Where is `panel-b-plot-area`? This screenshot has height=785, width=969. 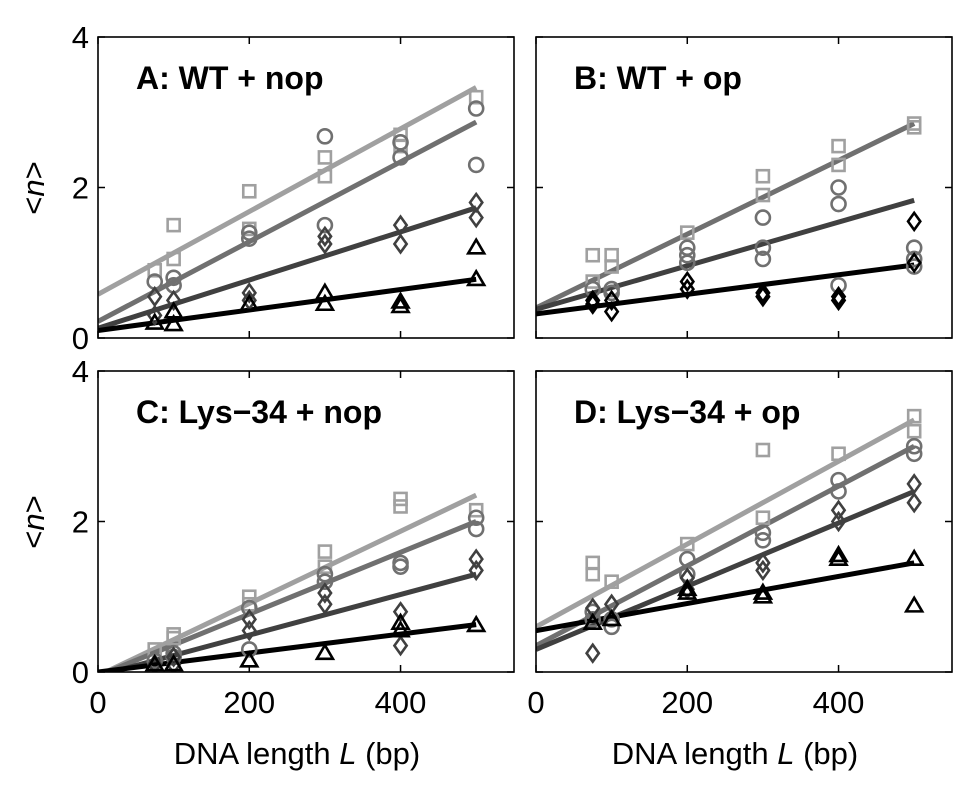 panel-b-plot-area is located at coordinates (729, 219).